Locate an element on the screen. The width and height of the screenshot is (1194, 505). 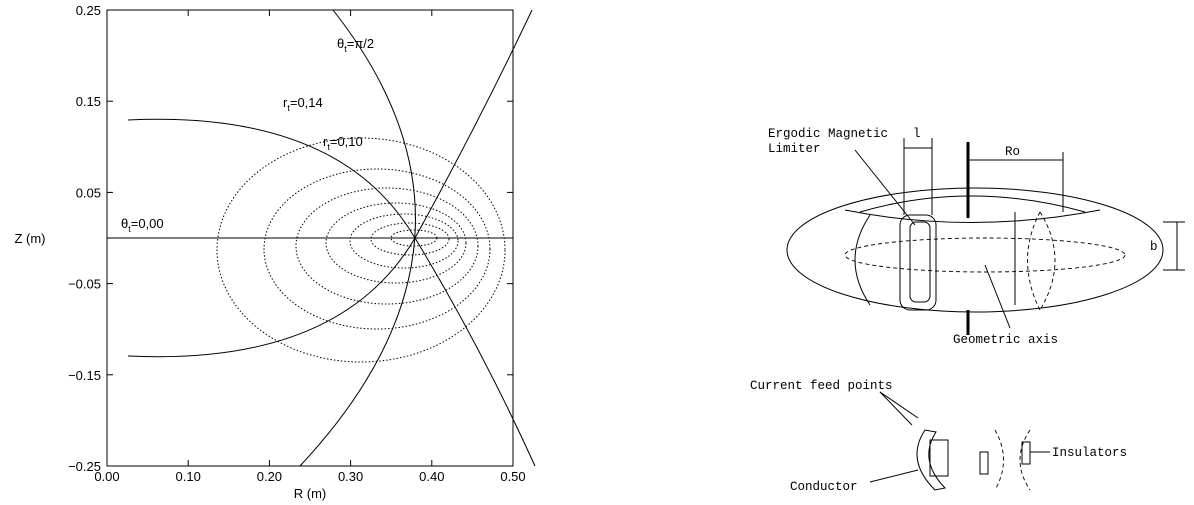
x-tick-label: 0.30 is located at coordinates (350, 476).